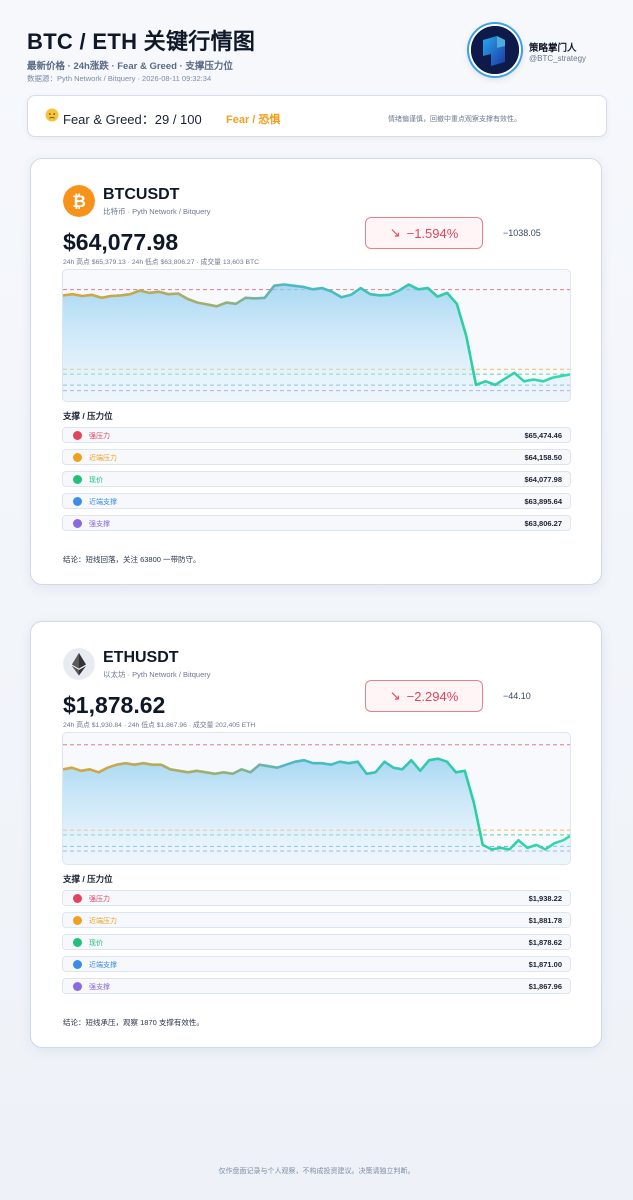 This screenshot has height=1200, width=633. I want to click on level-row-near-resistance: 近端压力 $1,881.78, so click(316, 920).